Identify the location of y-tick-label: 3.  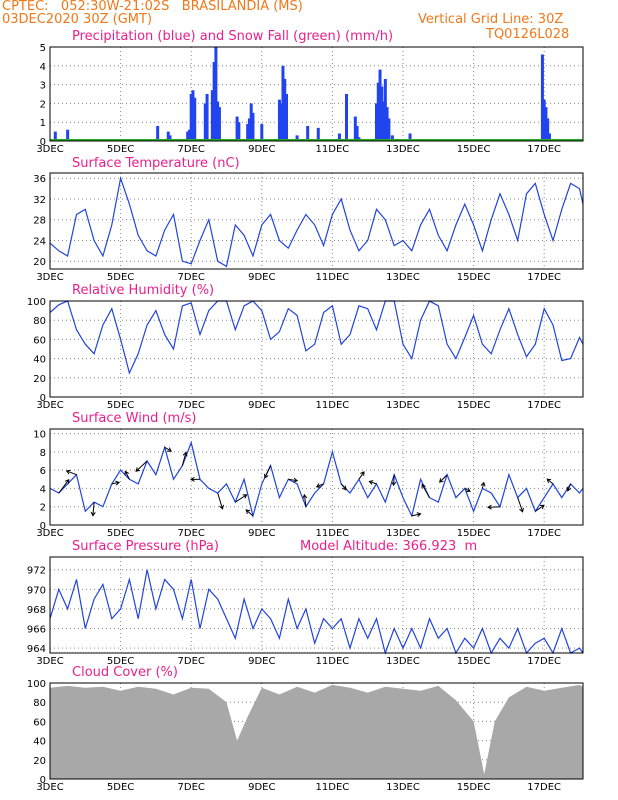
(43, 86).